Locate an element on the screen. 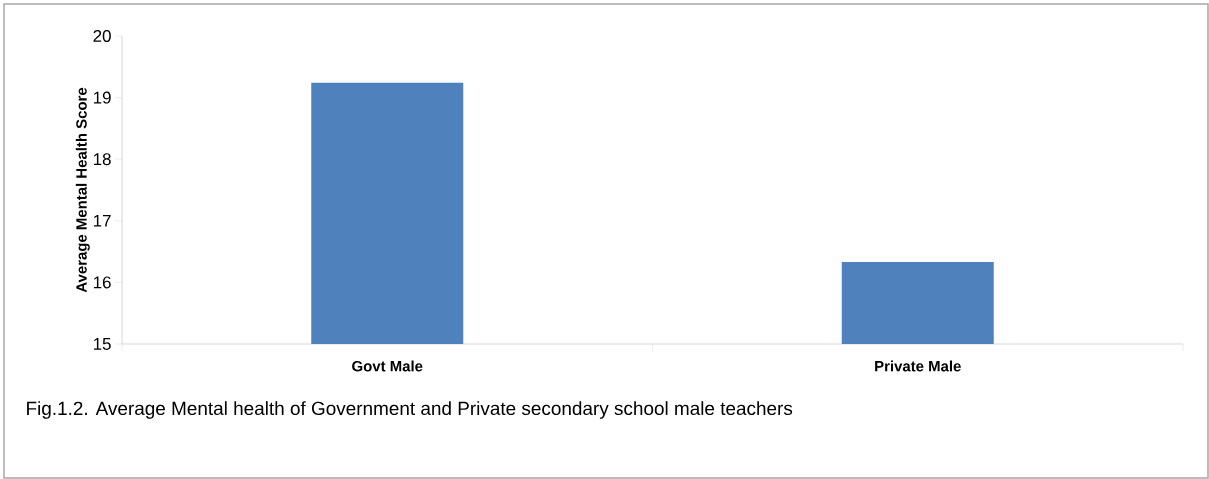 Image resolution: width=1209 pixels, height=479 pixels. caption: Fig.1.2. Average Mental health of Government and Private secondary school male teachers is located at coordinates (410, 410).